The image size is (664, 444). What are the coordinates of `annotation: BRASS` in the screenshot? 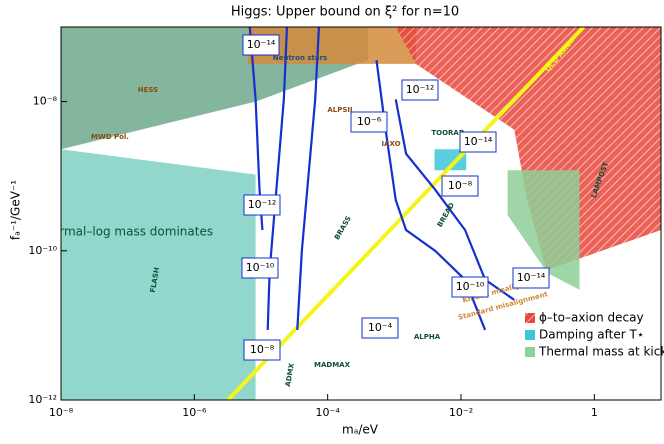 It's located at (343, 228).